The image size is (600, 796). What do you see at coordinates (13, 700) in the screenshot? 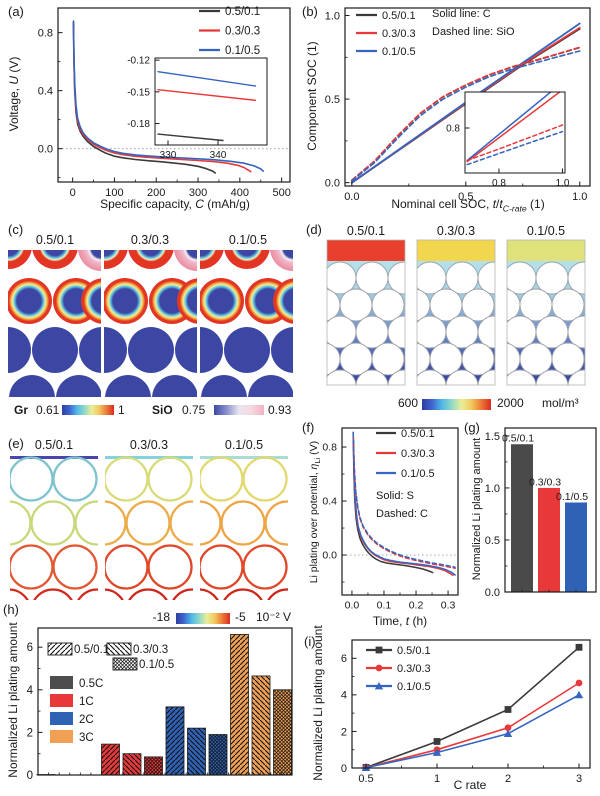
I see `panel-h-ylabel: Normalized Li plating amount` at bounding box center [13, 700].